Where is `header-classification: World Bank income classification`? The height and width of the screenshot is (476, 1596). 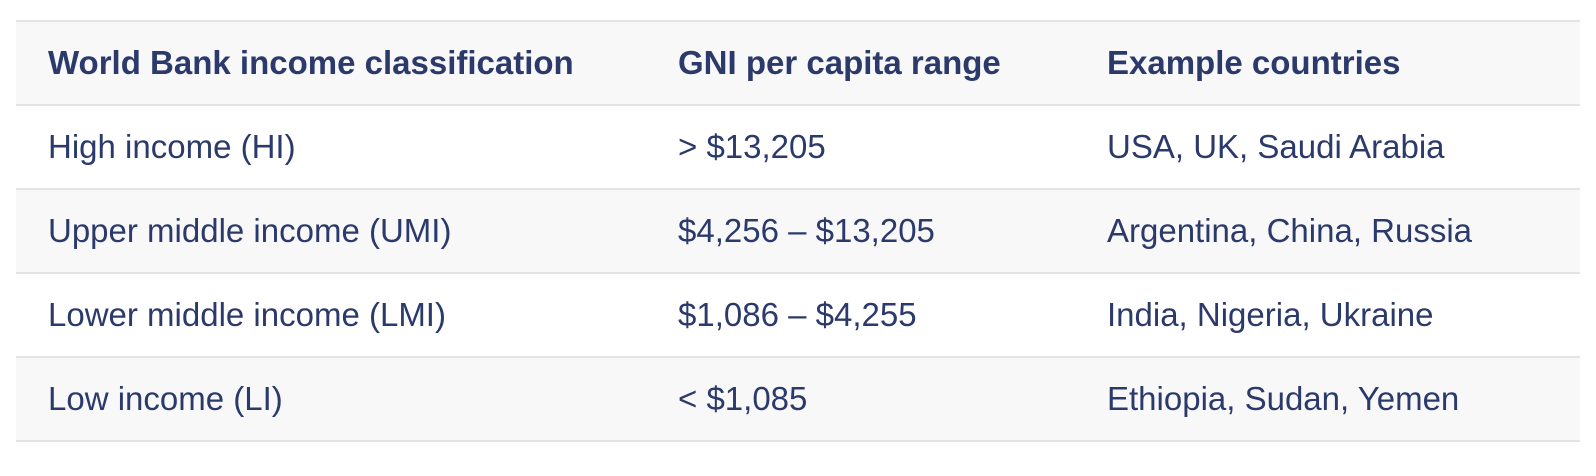
header-classification: World Bank income classification is located at coordinates (311, 62).